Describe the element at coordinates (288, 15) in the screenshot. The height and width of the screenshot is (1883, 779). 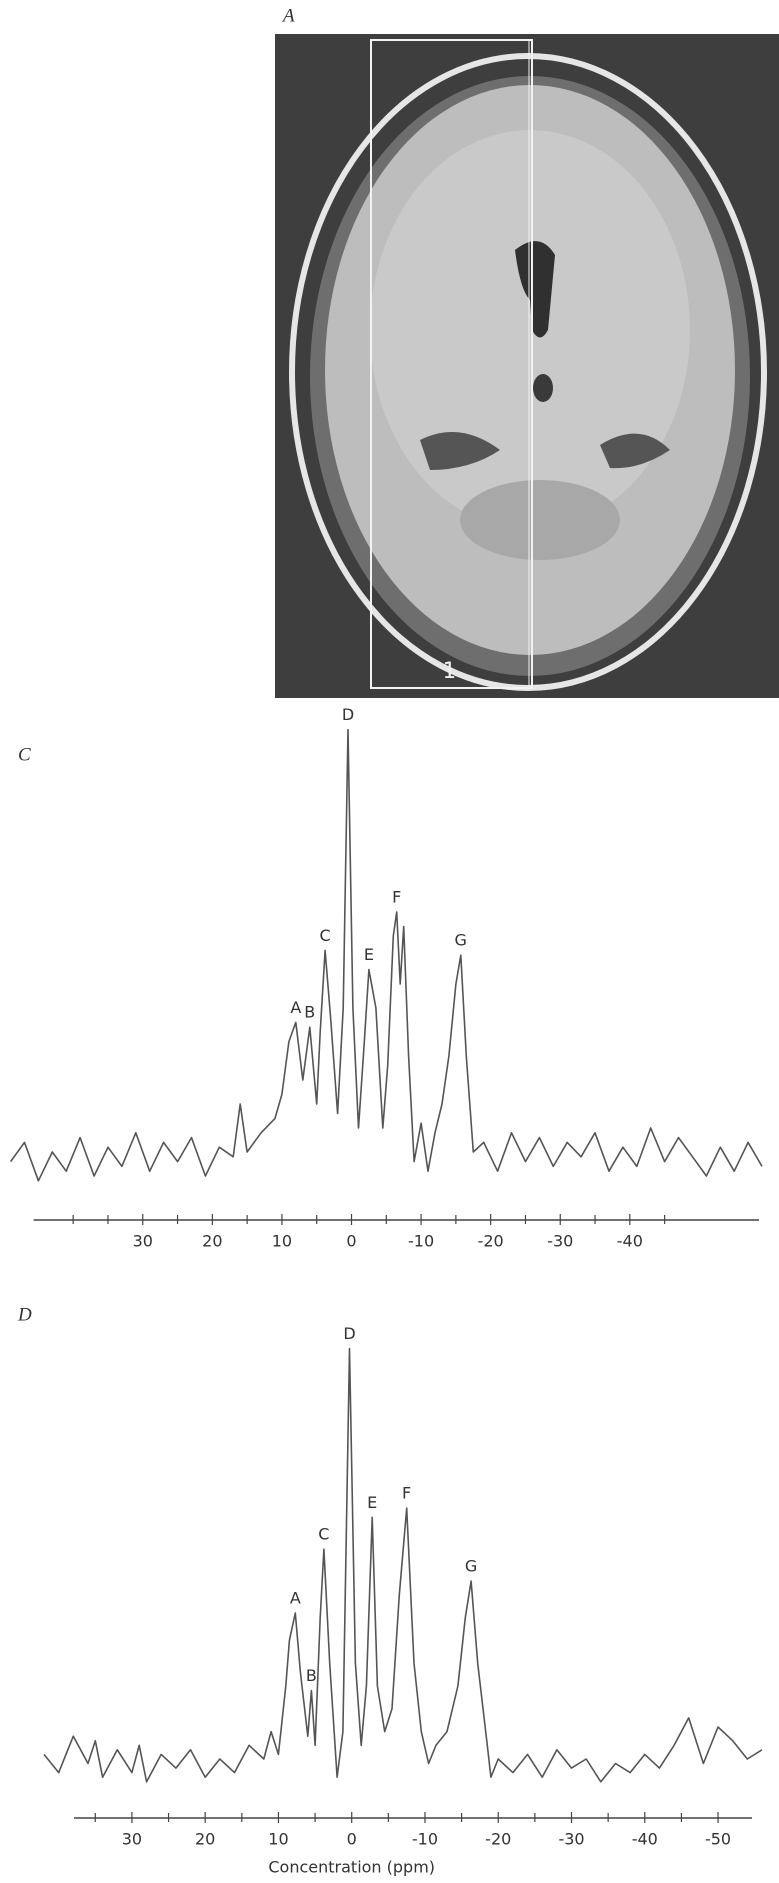
I see `panel-label: A` at that location.